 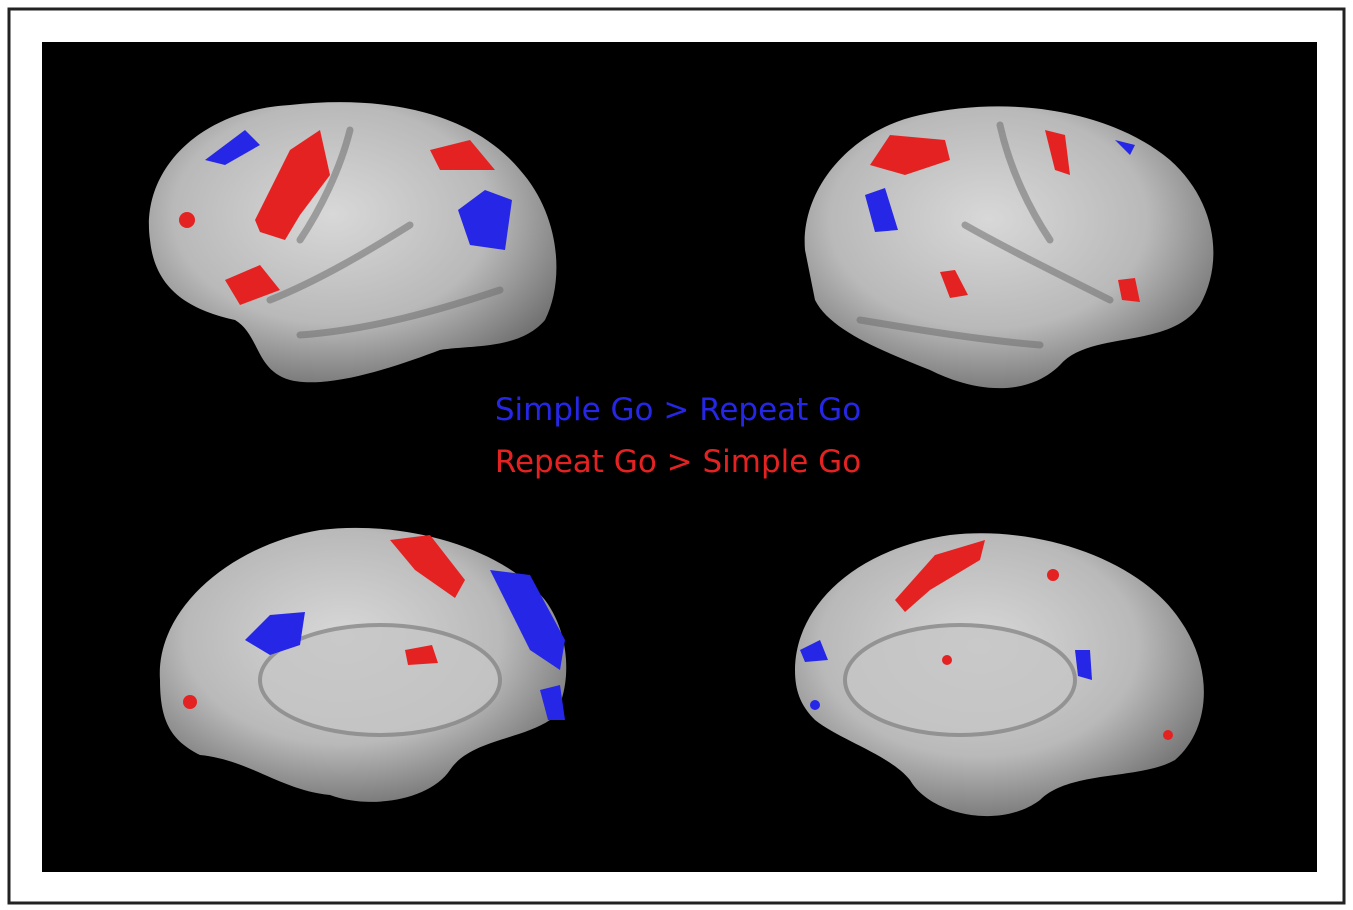 What do you see at coordinates (678, 410) in the screenshot?
I see `legend-label: Simple Go > Repeat Go` at bounding box center [678, 410].